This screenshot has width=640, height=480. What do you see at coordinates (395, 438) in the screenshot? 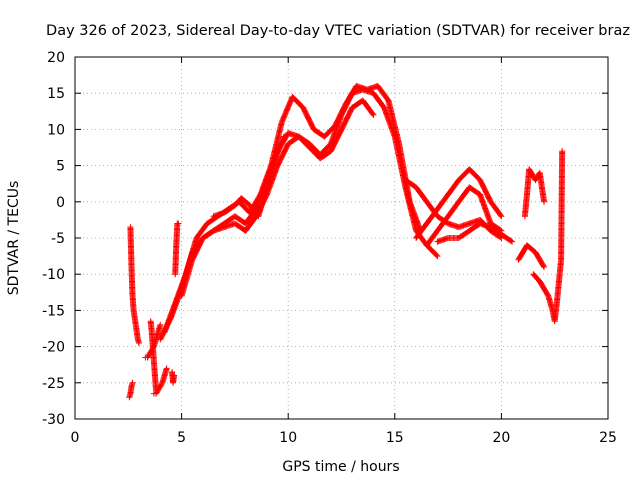
I see `x-tick-label: 15` at bounding box center [395, 438].